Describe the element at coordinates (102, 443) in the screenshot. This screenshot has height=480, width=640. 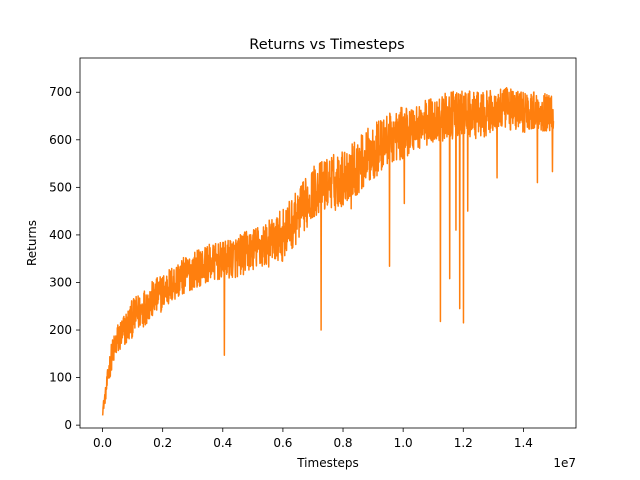
I see `x-tick-label: 0.0` at that location.